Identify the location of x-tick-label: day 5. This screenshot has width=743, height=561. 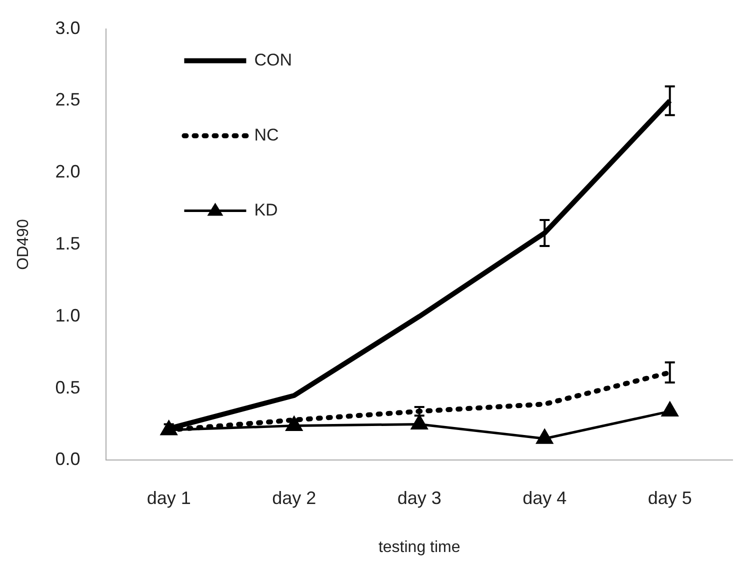
(670, 498).